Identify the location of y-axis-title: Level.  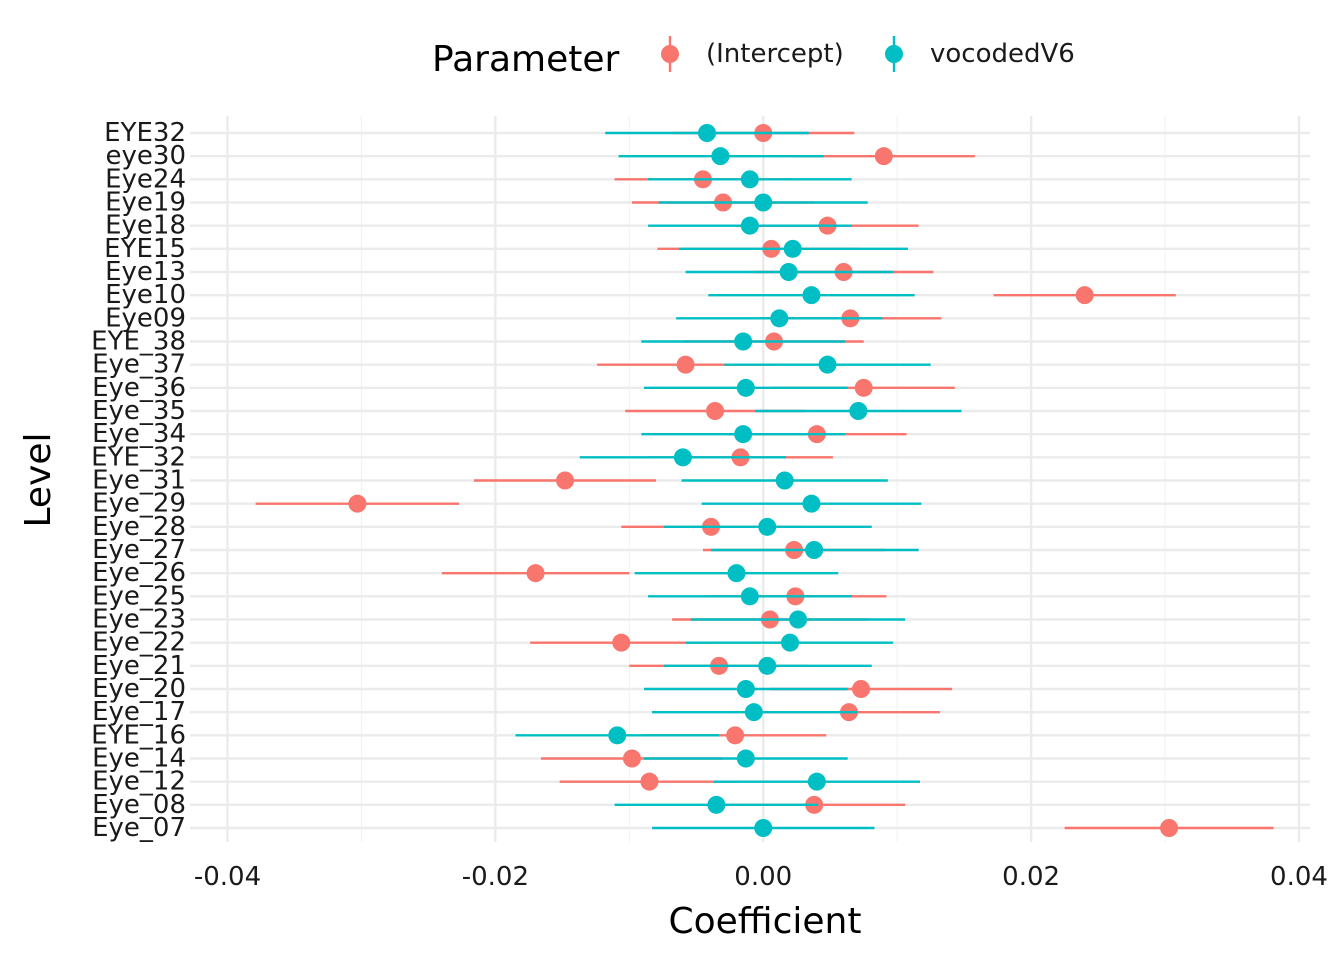
(38, 479).